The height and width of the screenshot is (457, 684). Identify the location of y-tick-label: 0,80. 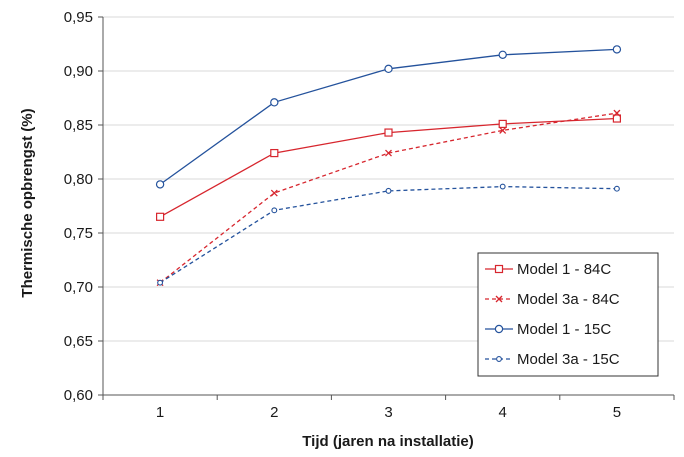
(78, 179).